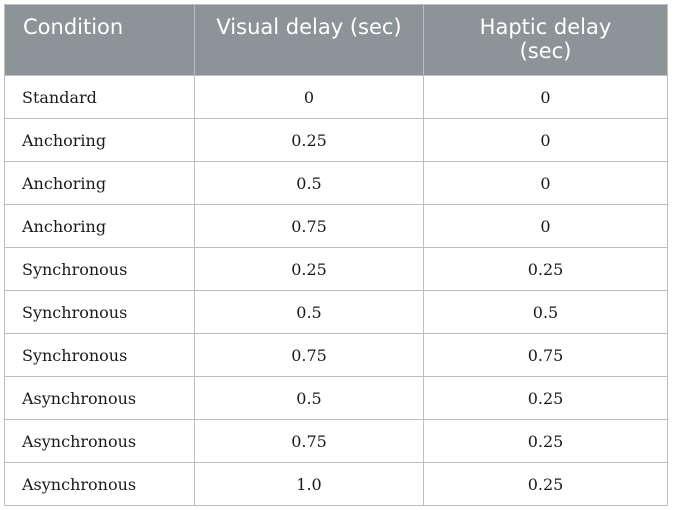 The width and height of the screenshot is (673, 510). I want to click on table-row: Synchronous 0.5 0.5, so click(336, 312).